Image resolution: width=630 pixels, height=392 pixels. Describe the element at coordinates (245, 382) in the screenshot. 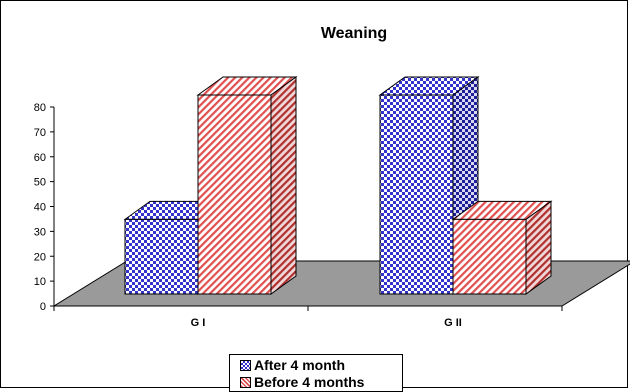

I see `legend-swatch-before` at that location.